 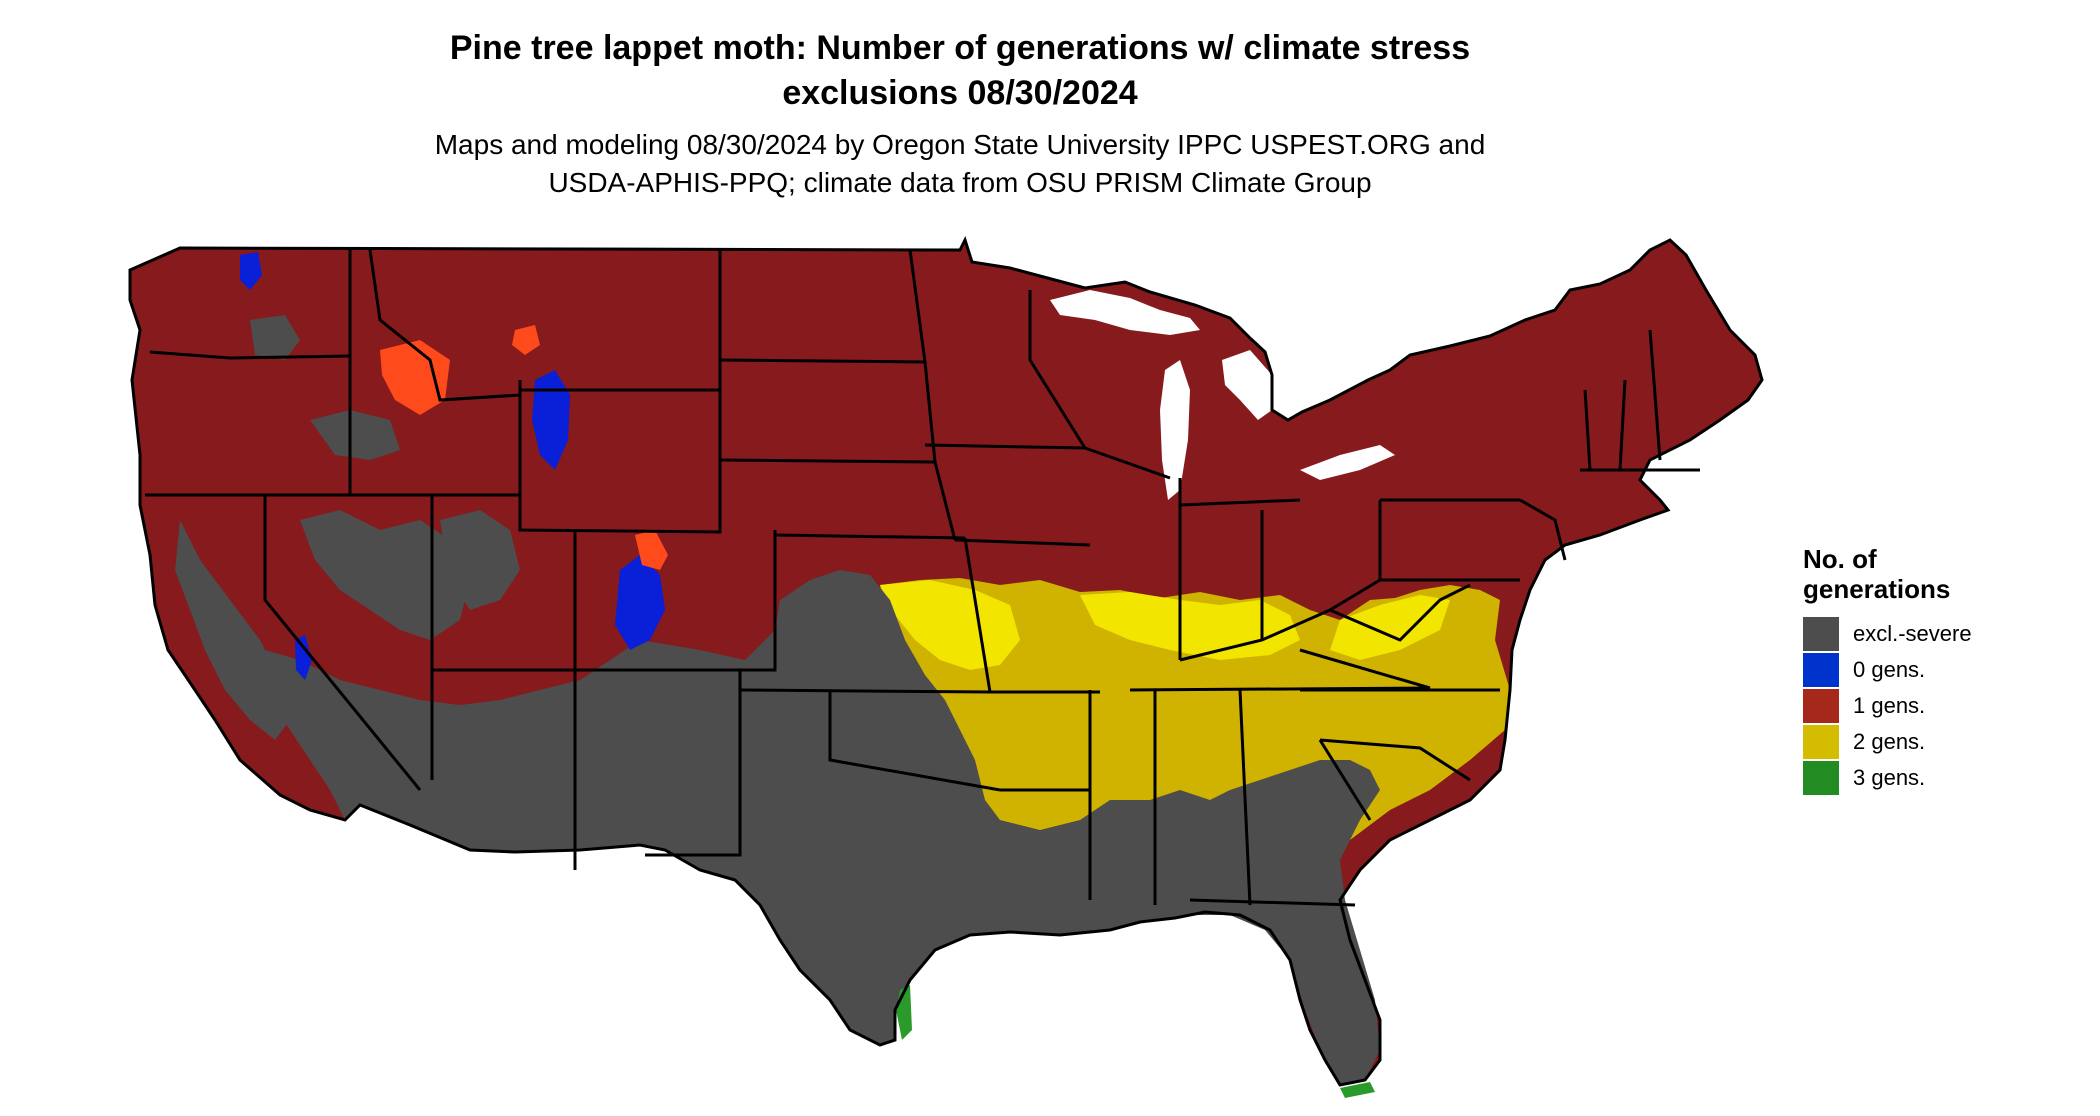 What do you see at coordinates (1933, 742) in the screenshot?
I see `legend-item-2-gens: 2 gens.` at bounding box center [1933, 742].